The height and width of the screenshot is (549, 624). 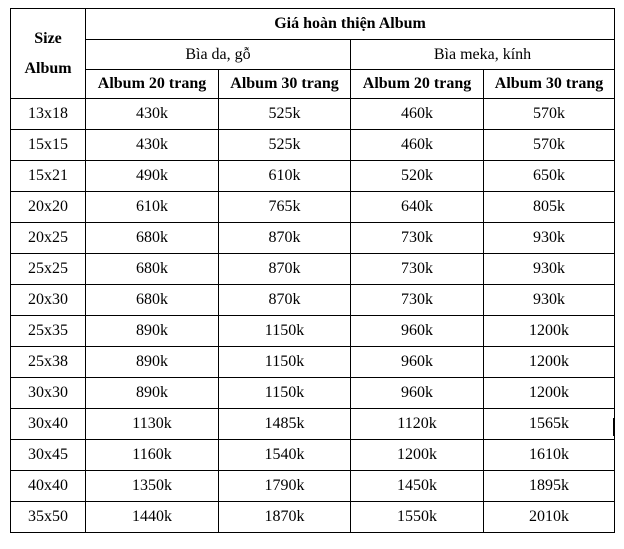 I want to click on table-row: 20x20 610k 765k 640k 805k, so click(x=313, y=207).